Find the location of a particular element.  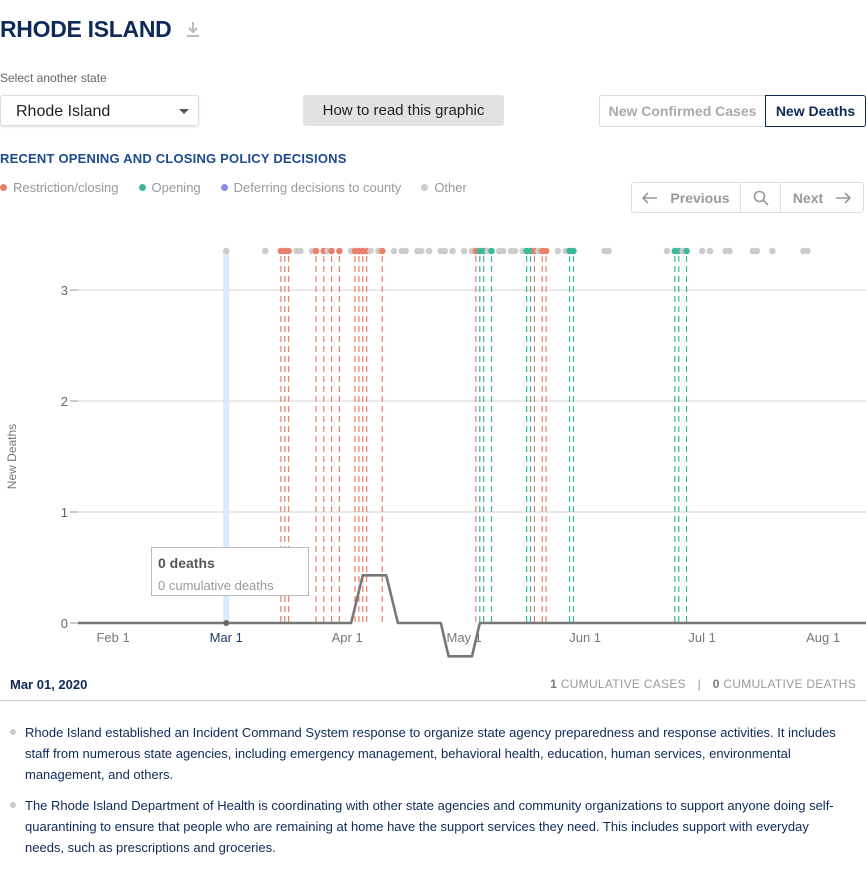

cumulative-deaths-value: 0 is located at coordinates (716, 684).